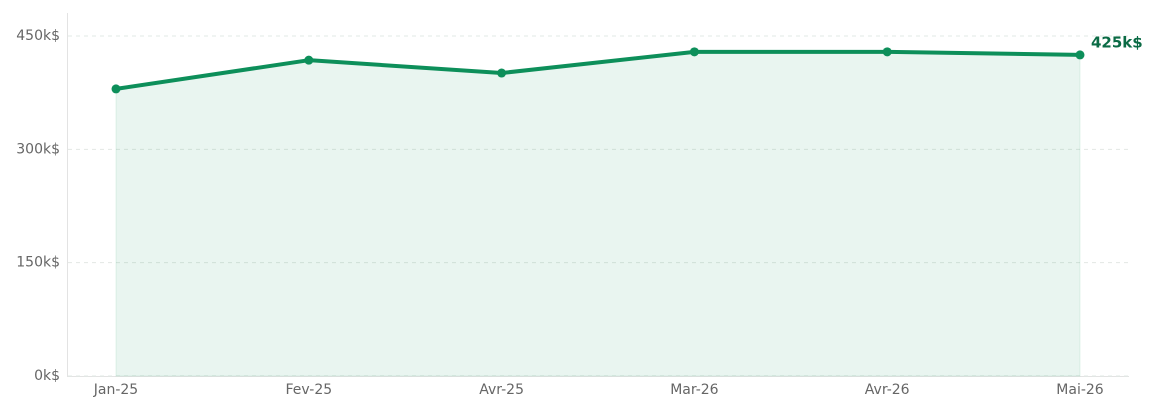 The height and width of the screenshot is (411, 1160). What do you see at coordinates (47, 376) in the screenshot?
I see `y-tick-label: 0k$` at bounding box center [47, 376].